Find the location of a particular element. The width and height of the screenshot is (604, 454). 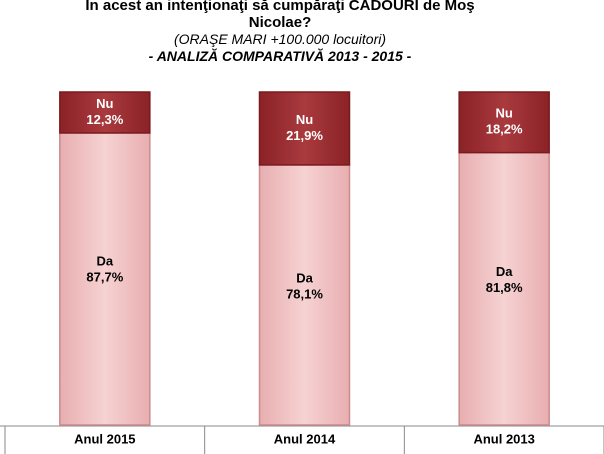

segment-label-value: 21,9% is located at coordinates (304, 135).